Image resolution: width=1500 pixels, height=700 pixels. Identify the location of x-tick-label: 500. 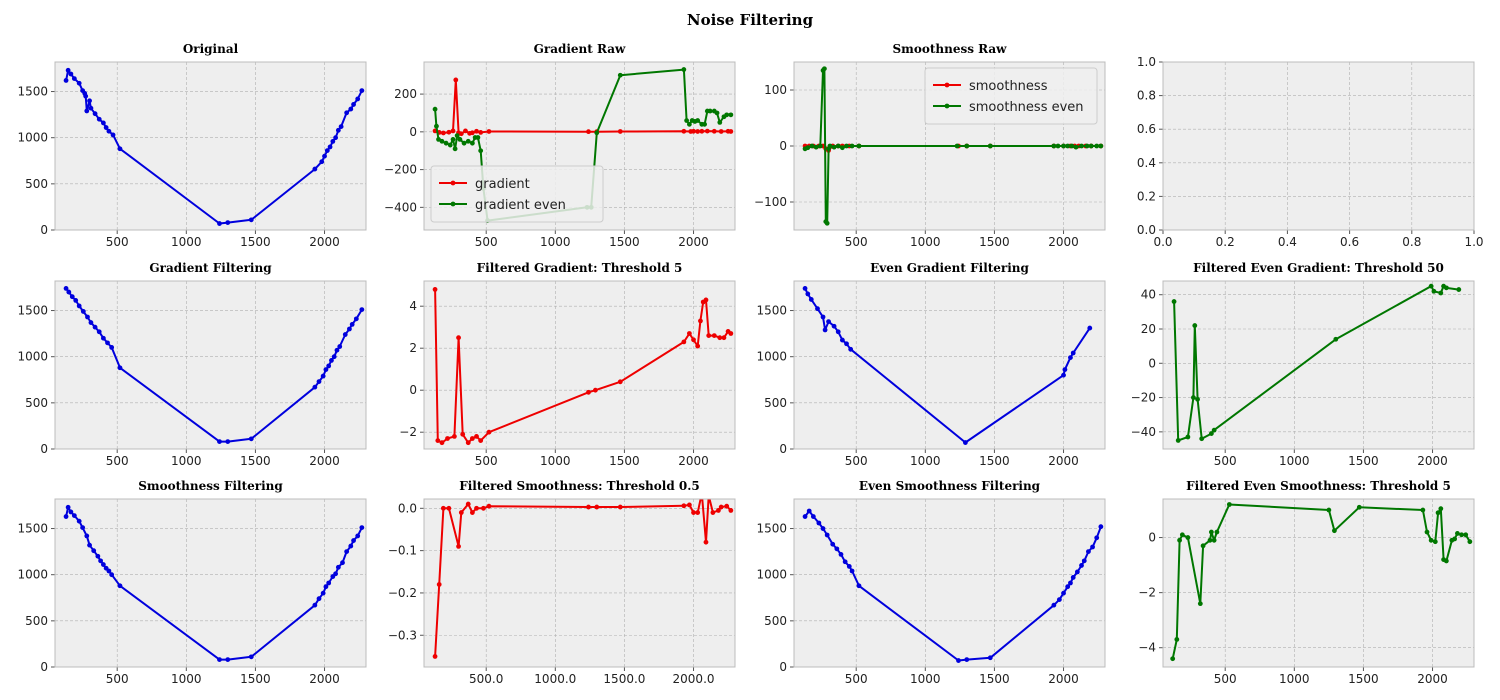
(117, 242).